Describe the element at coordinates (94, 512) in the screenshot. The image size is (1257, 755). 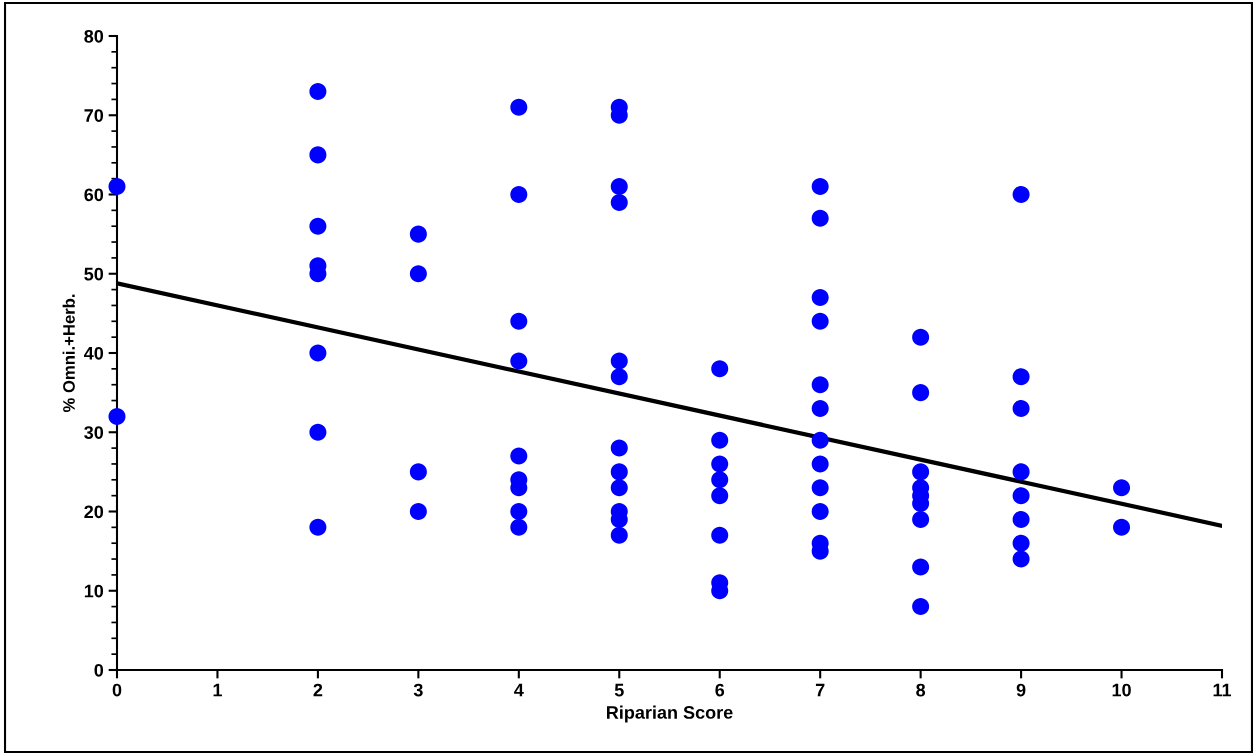
I see `y-tick-label: 20` at that location.